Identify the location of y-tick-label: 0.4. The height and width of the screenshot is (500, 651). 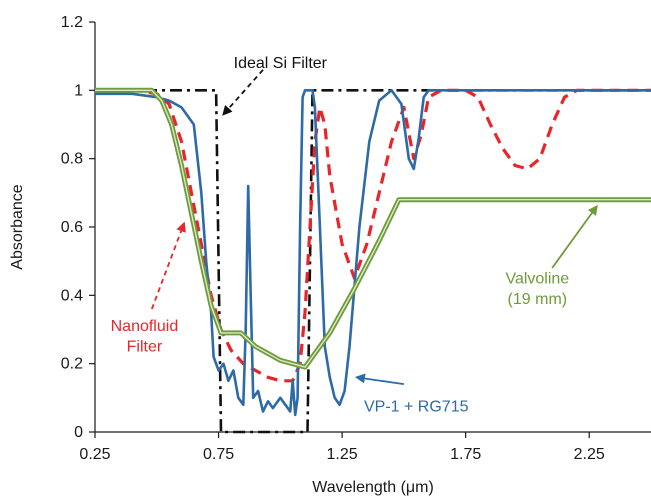
(72, 295).